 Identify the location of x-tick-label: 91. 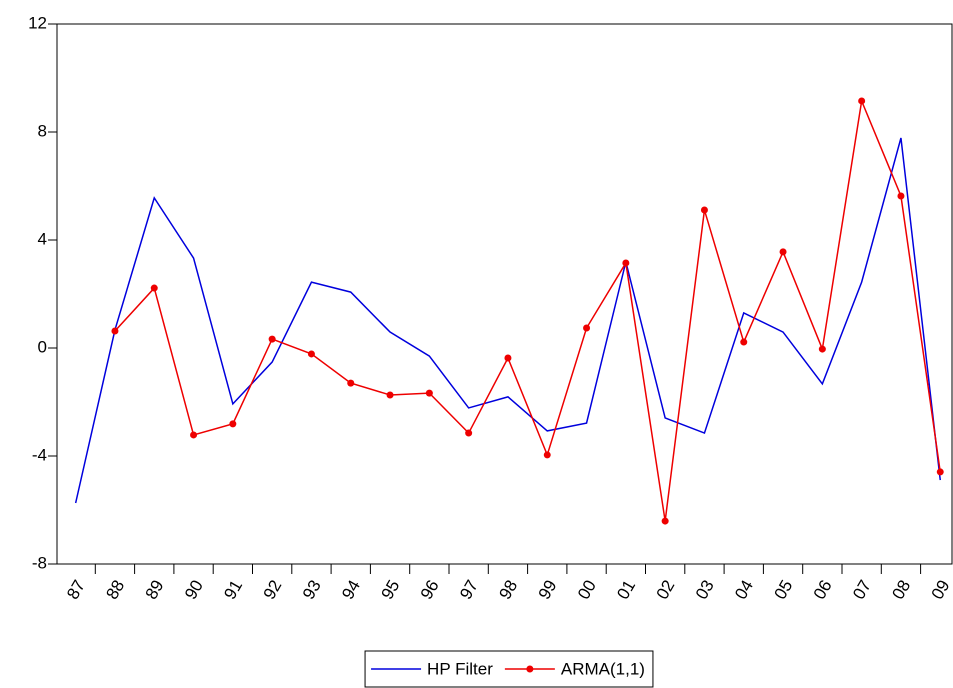
(233, 590).